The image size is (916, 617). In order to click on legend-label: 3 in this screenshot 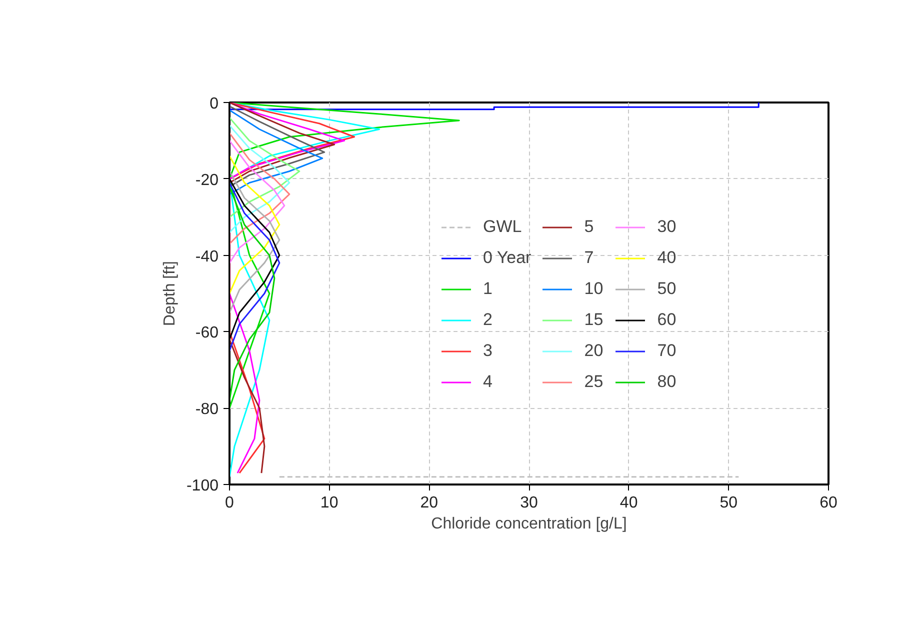, I will do `click(488, 351)`.